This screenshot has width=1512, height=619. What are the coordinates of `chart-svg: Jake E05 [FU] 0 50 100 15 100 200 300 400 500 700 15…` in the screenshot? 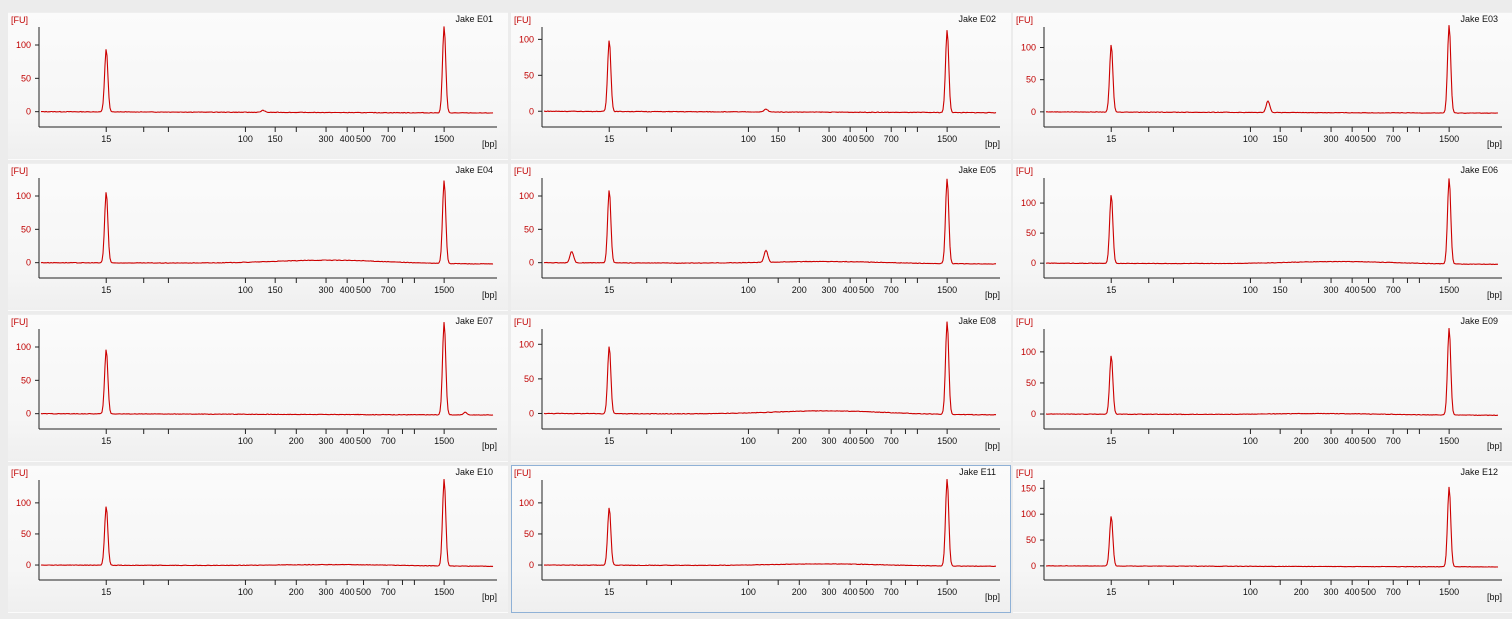 It's located at (757, 232).